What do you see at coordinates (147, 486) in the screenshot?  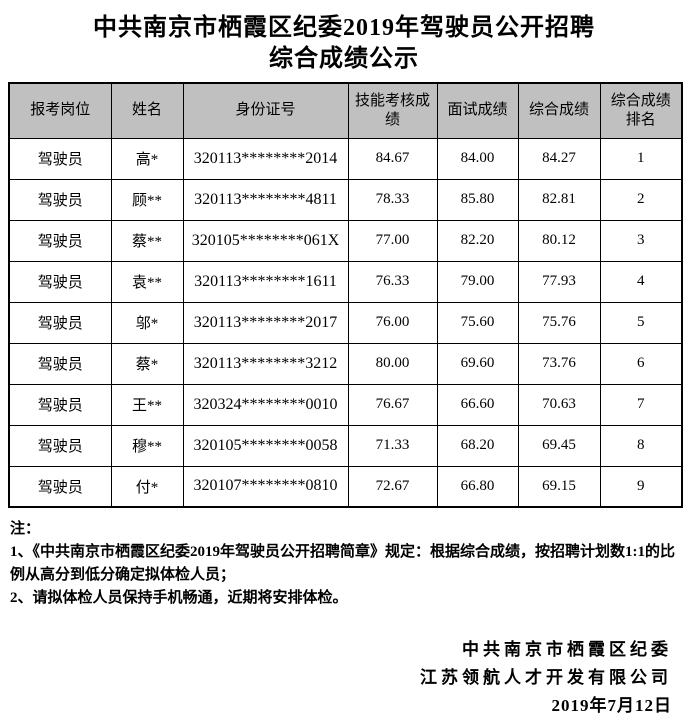 I see `cell-name: 付*` at bounding box center [147, 486].